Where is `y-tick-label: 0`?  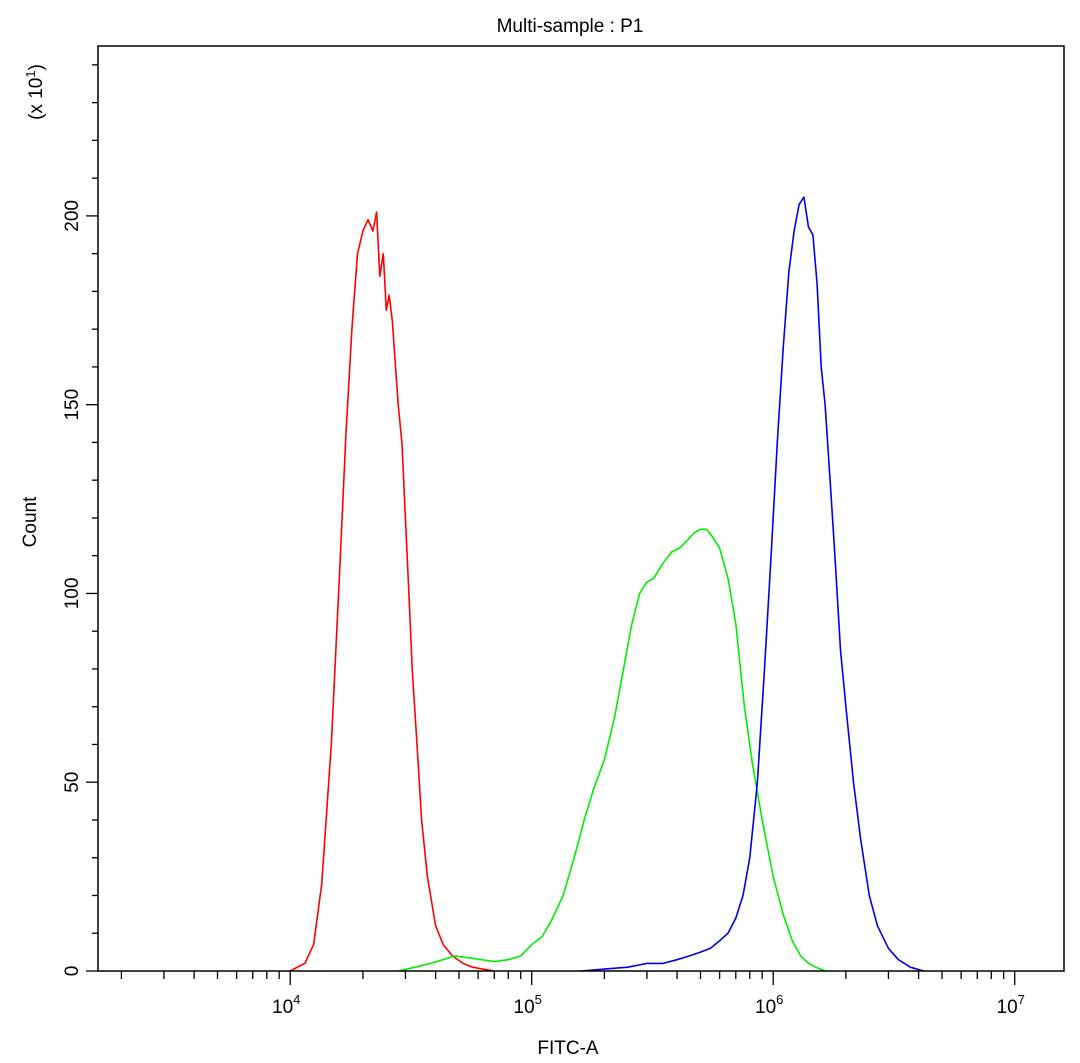 y-tick-label: 0 is located at coordinates (72, 971).